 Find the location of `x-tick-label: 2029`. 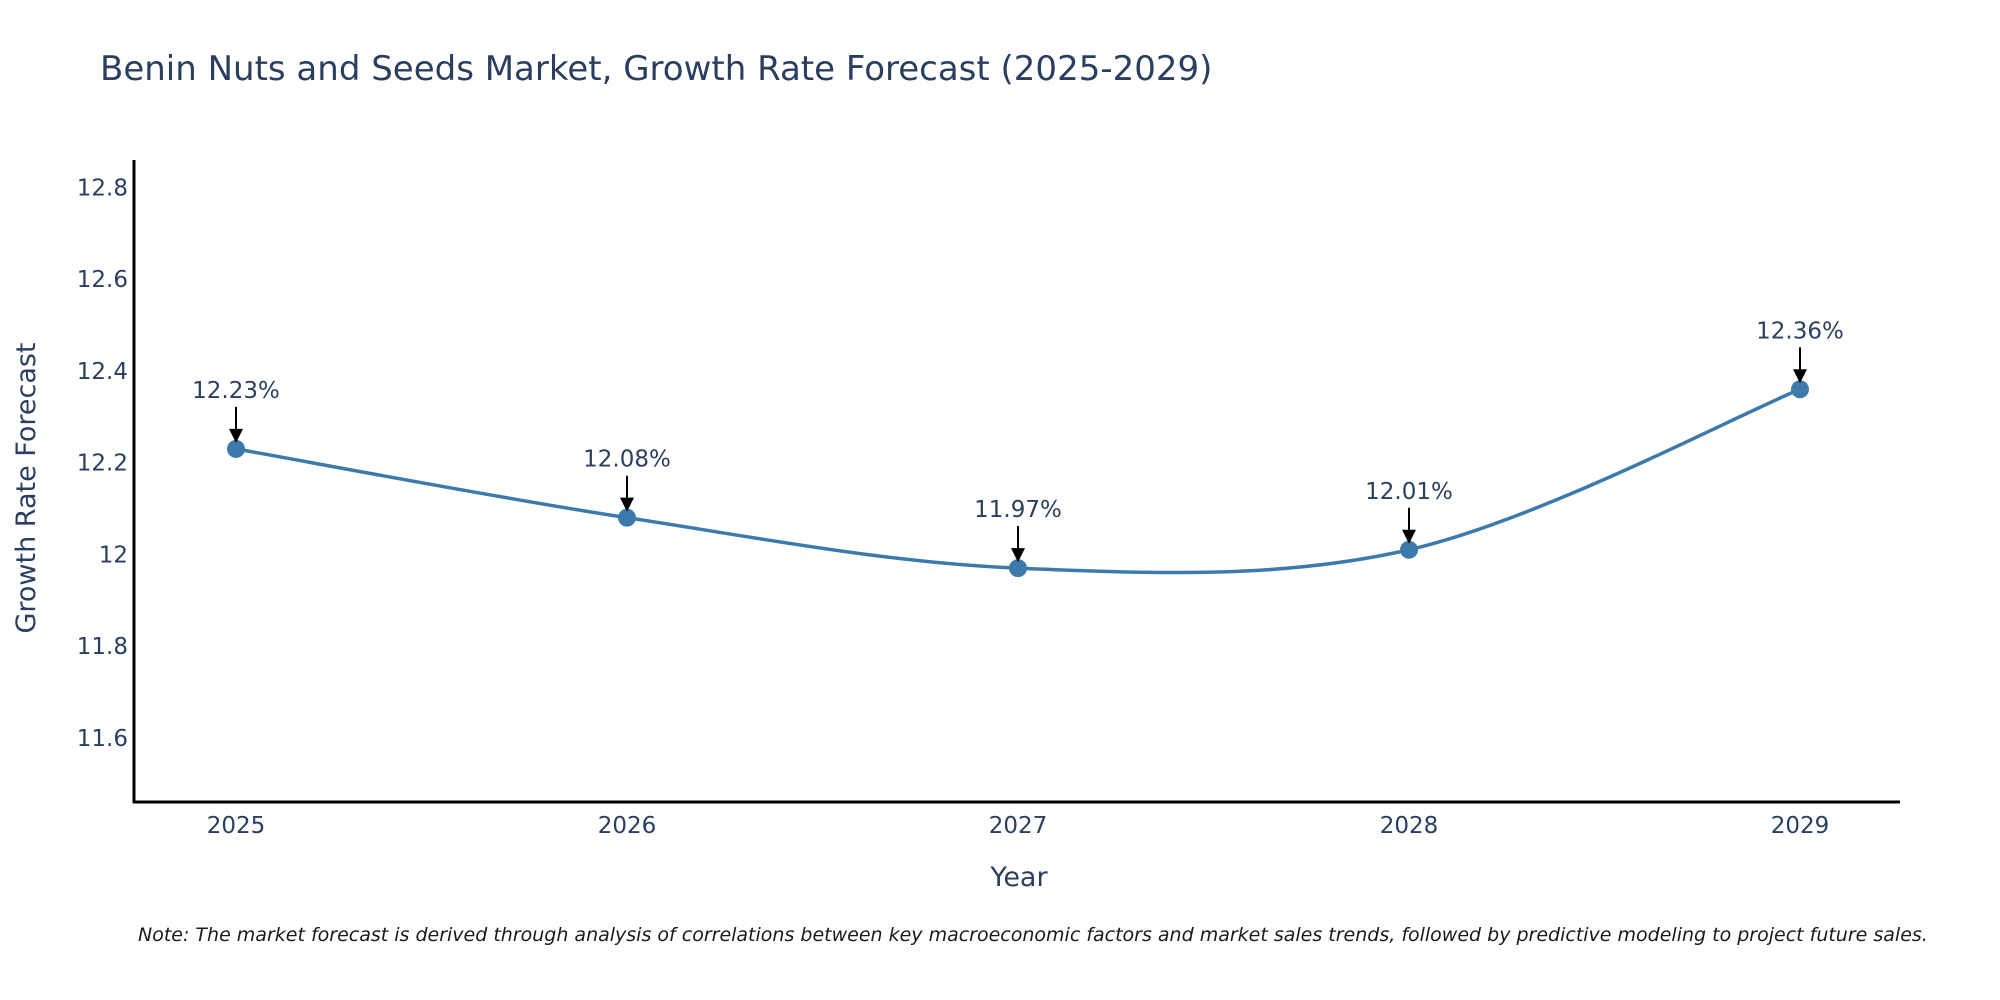

x-tick-label: 2029 is located at coordinates (1800, 826).